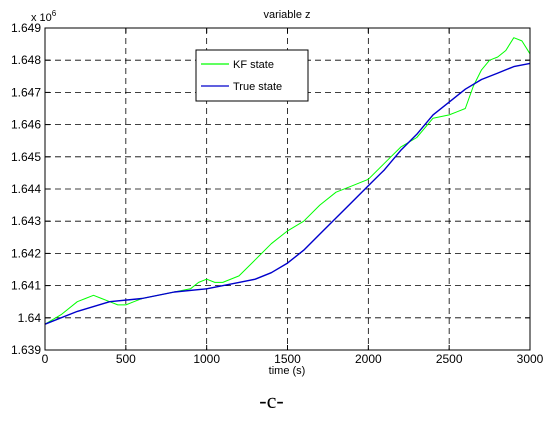 This screenshot has width=543, height=423. I want to click on legend: KF state True state, so click(252, 75).